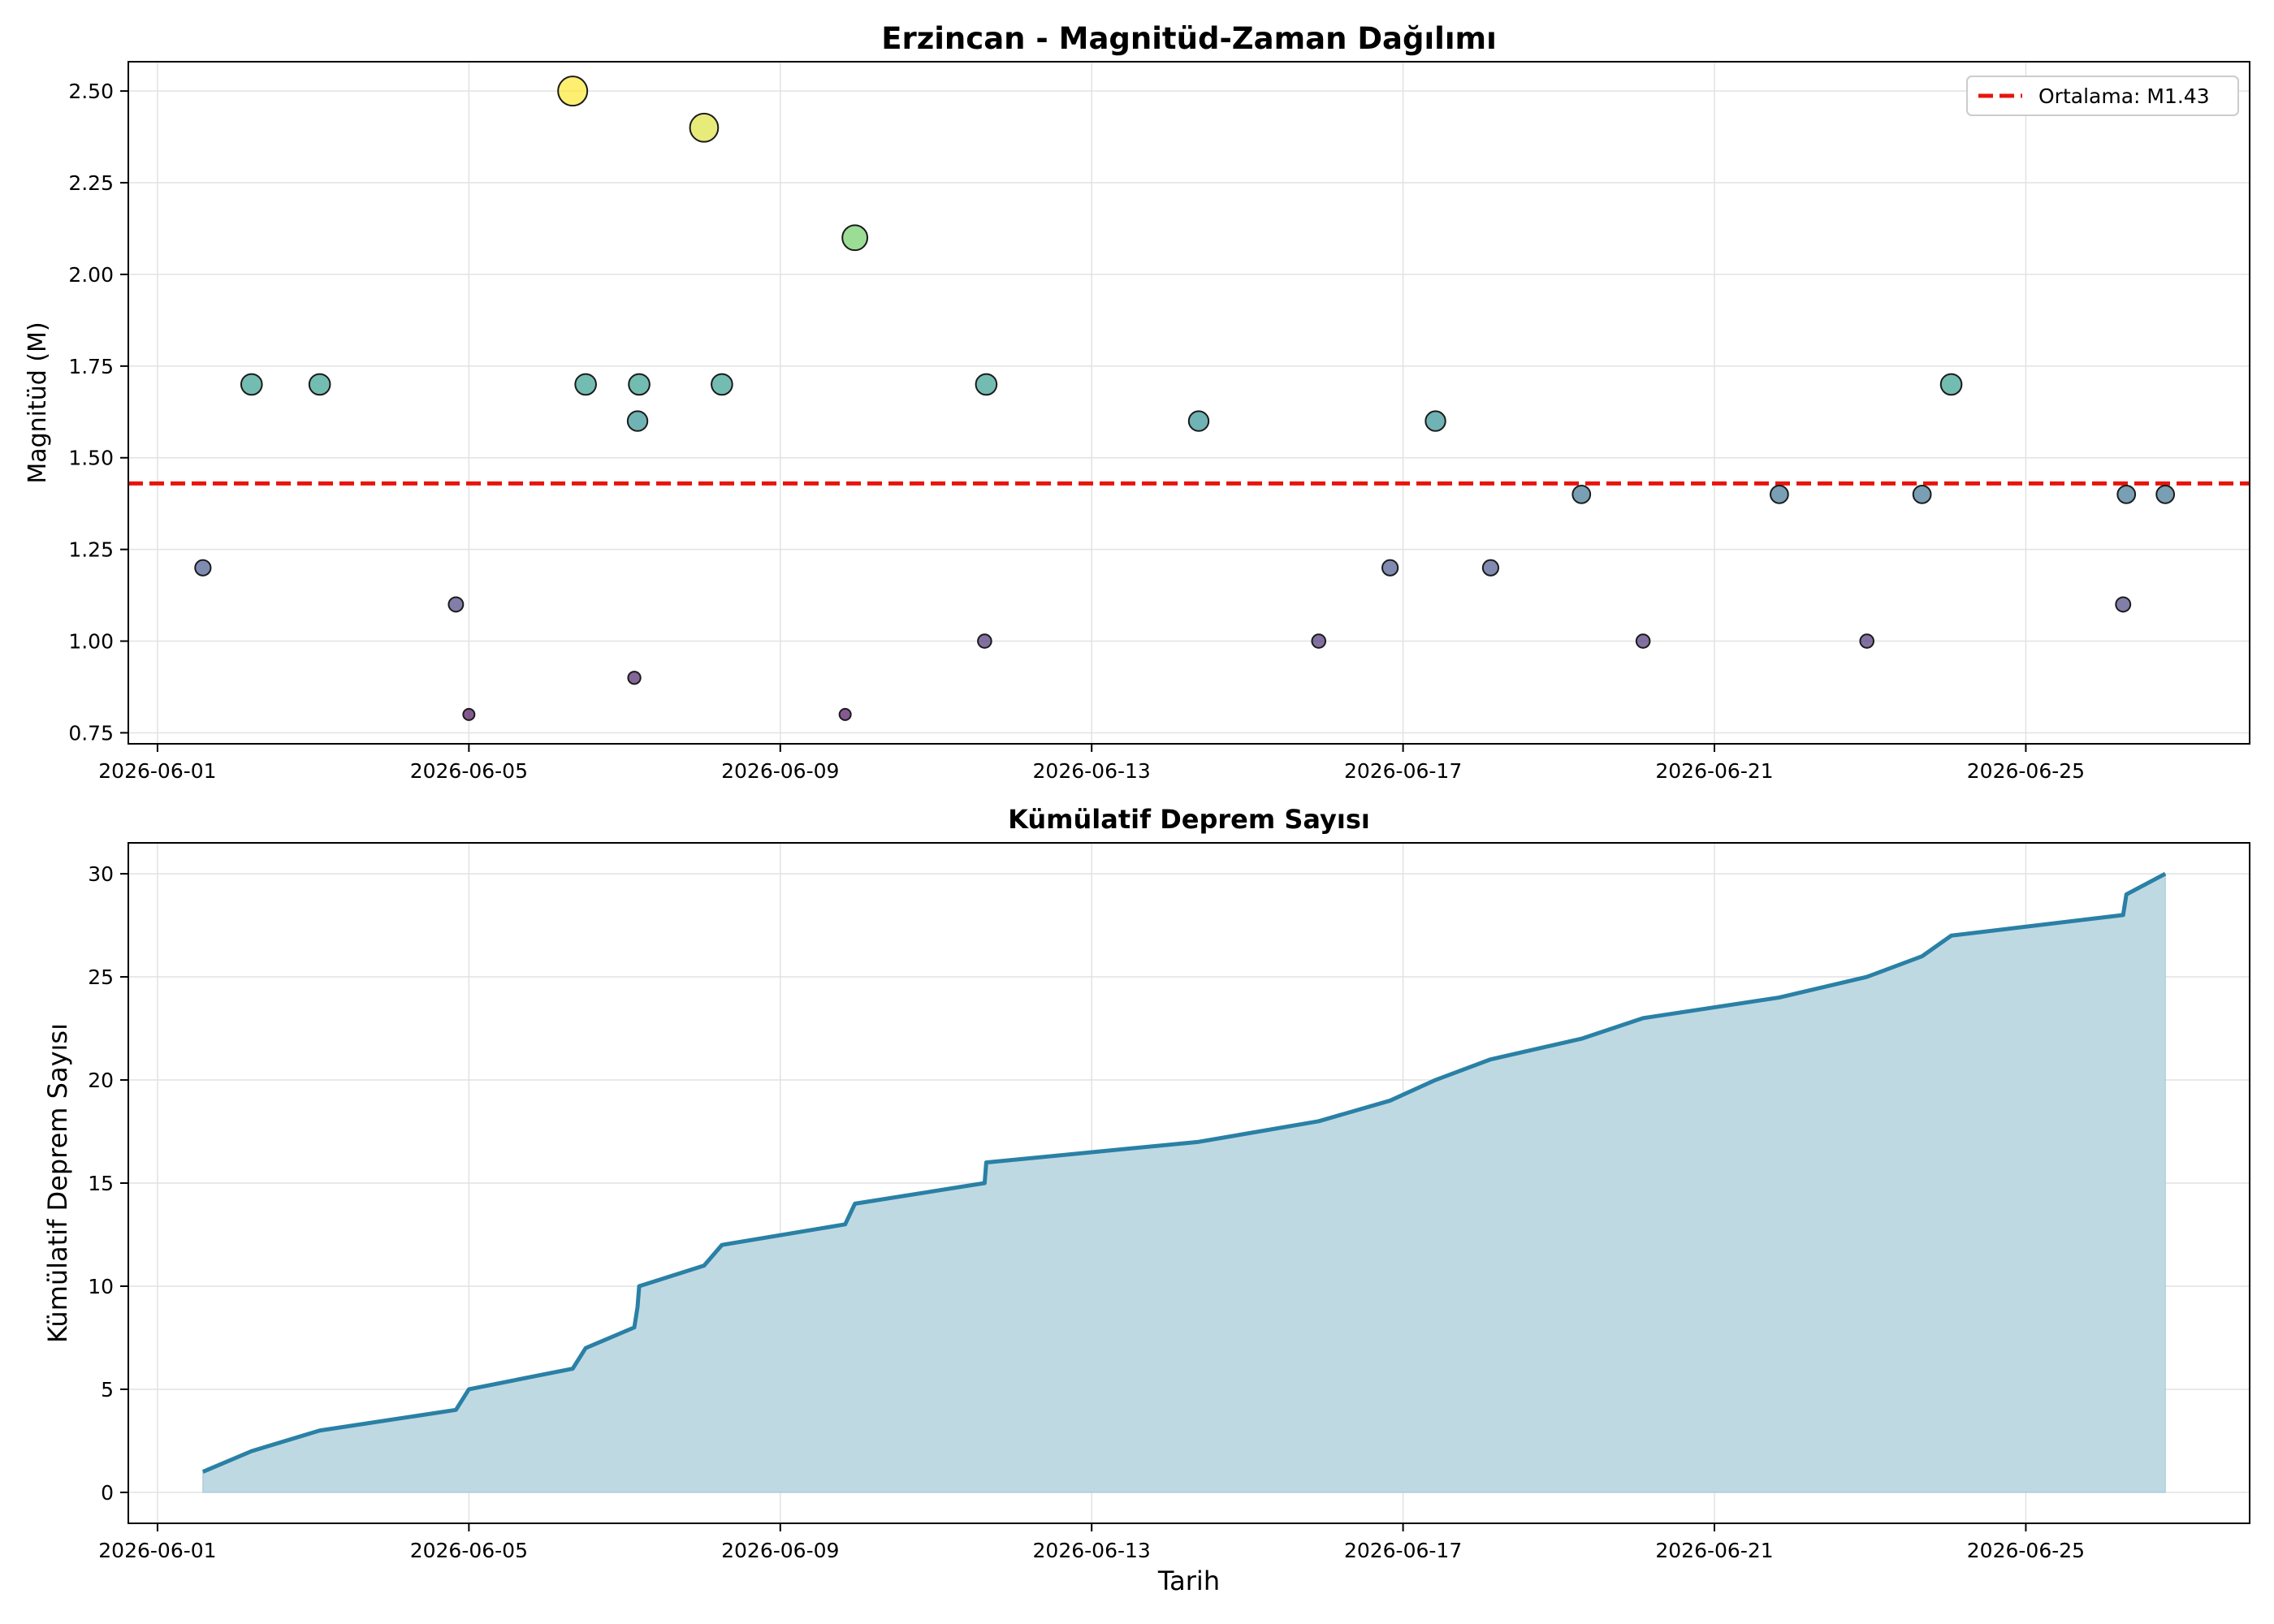 Image resolution: width=2274 pixels, height=1624 pixels. What do you see at coordinates (58, 1183) in the screenshot?
I see `bottom-y-axis-label: Kümülatif Deprem Sayısı` at bounding box center [58, 1183].